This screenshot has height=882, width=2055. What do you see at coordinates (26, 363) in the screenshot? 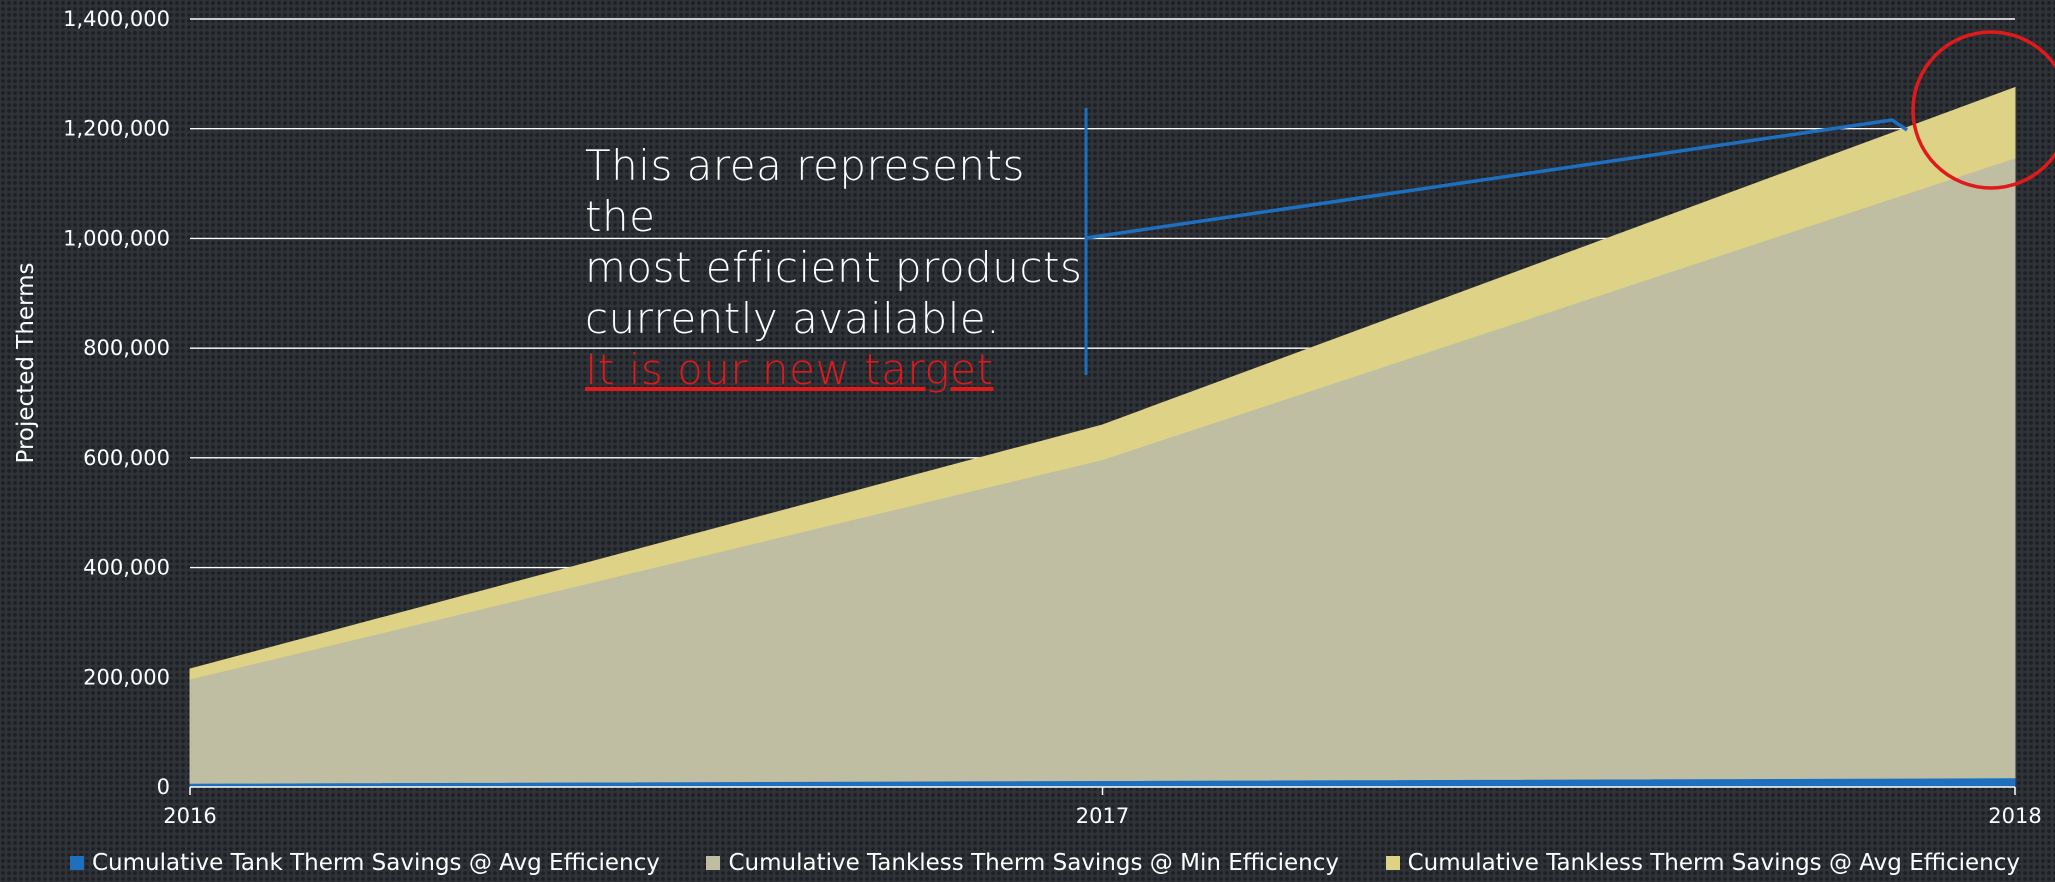
I see `y-axis-label: Projected Therms` at bounding box center [26, 363].